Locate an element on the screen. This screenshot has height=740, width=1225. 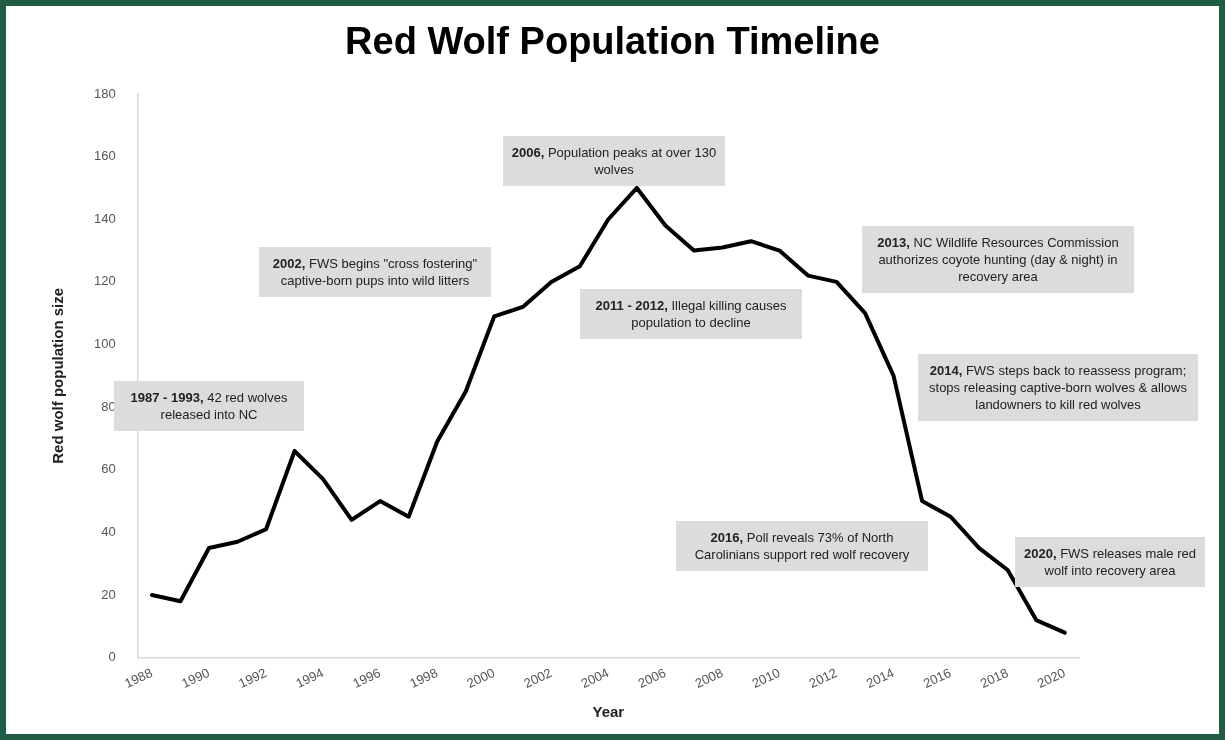
x-tick-label: 2010 is located at coordinates (766, 678).